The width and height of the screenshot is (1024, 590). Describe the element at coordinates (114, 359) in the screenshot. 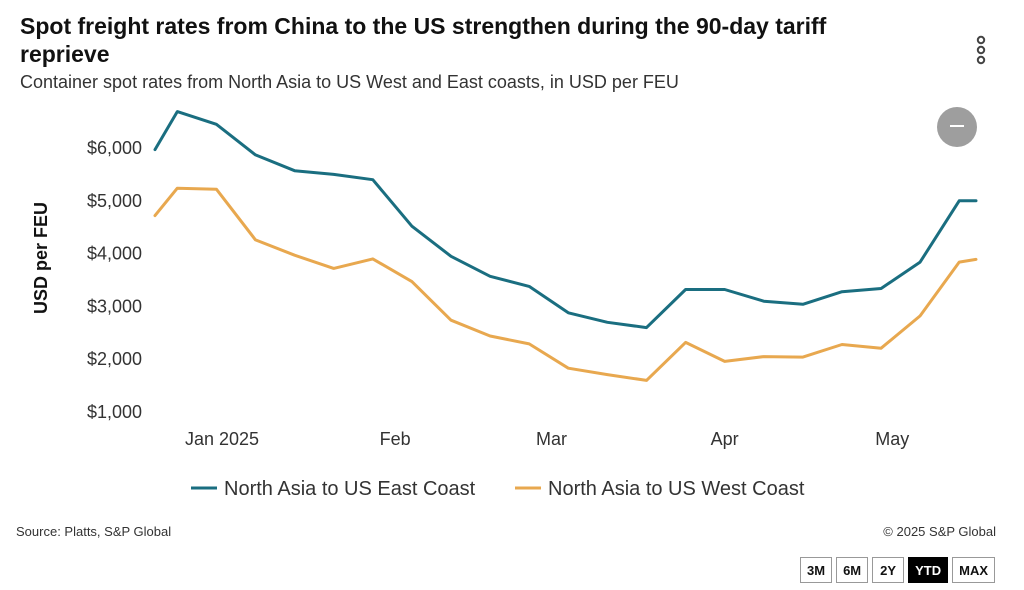

I see `y-tick-label: $2,000` at that location.